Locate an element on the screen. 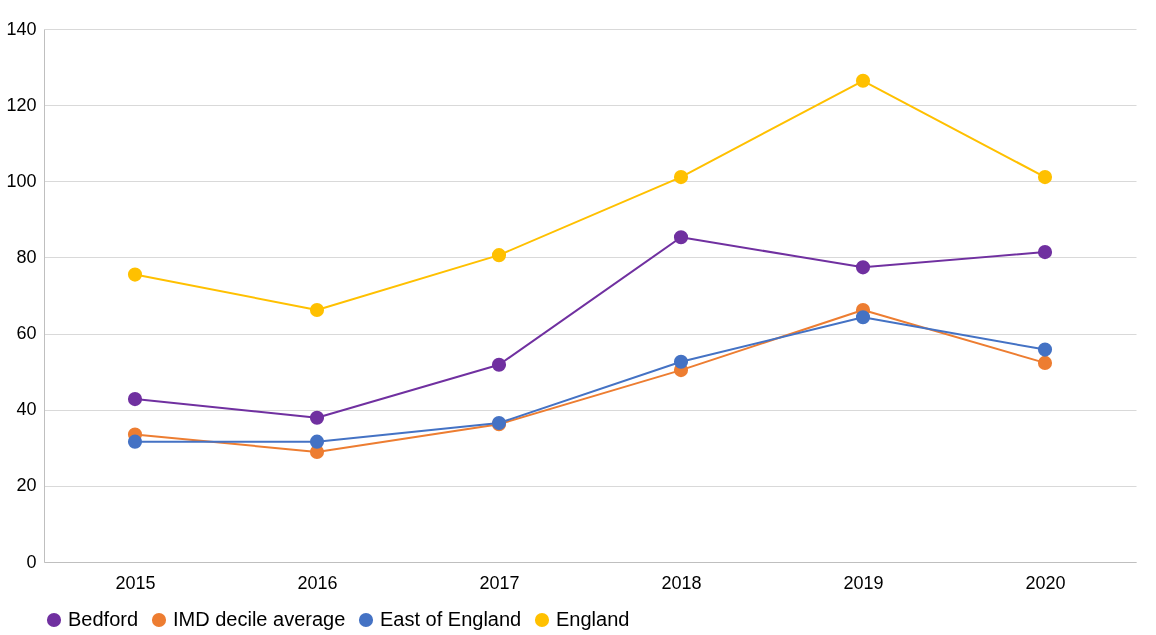  x-tick-label: 2015 is located at coordinates (135, 582).